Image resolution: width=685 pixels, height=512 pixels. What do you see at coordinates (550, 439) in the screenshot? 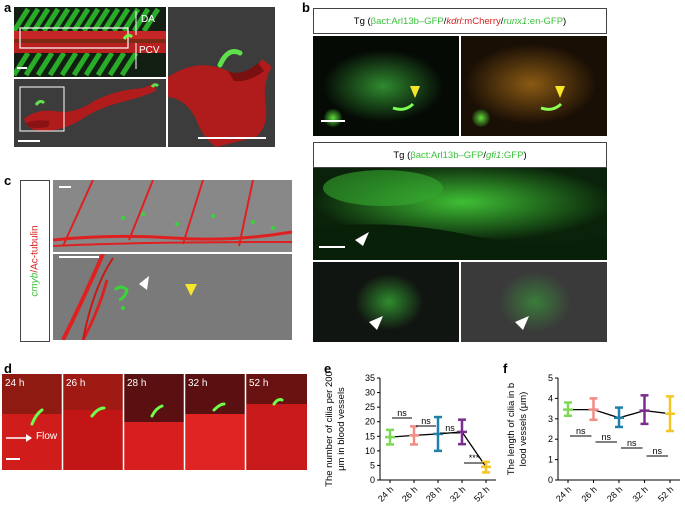
I see `y-tick-label: 2` at bounding box center [550, 439].